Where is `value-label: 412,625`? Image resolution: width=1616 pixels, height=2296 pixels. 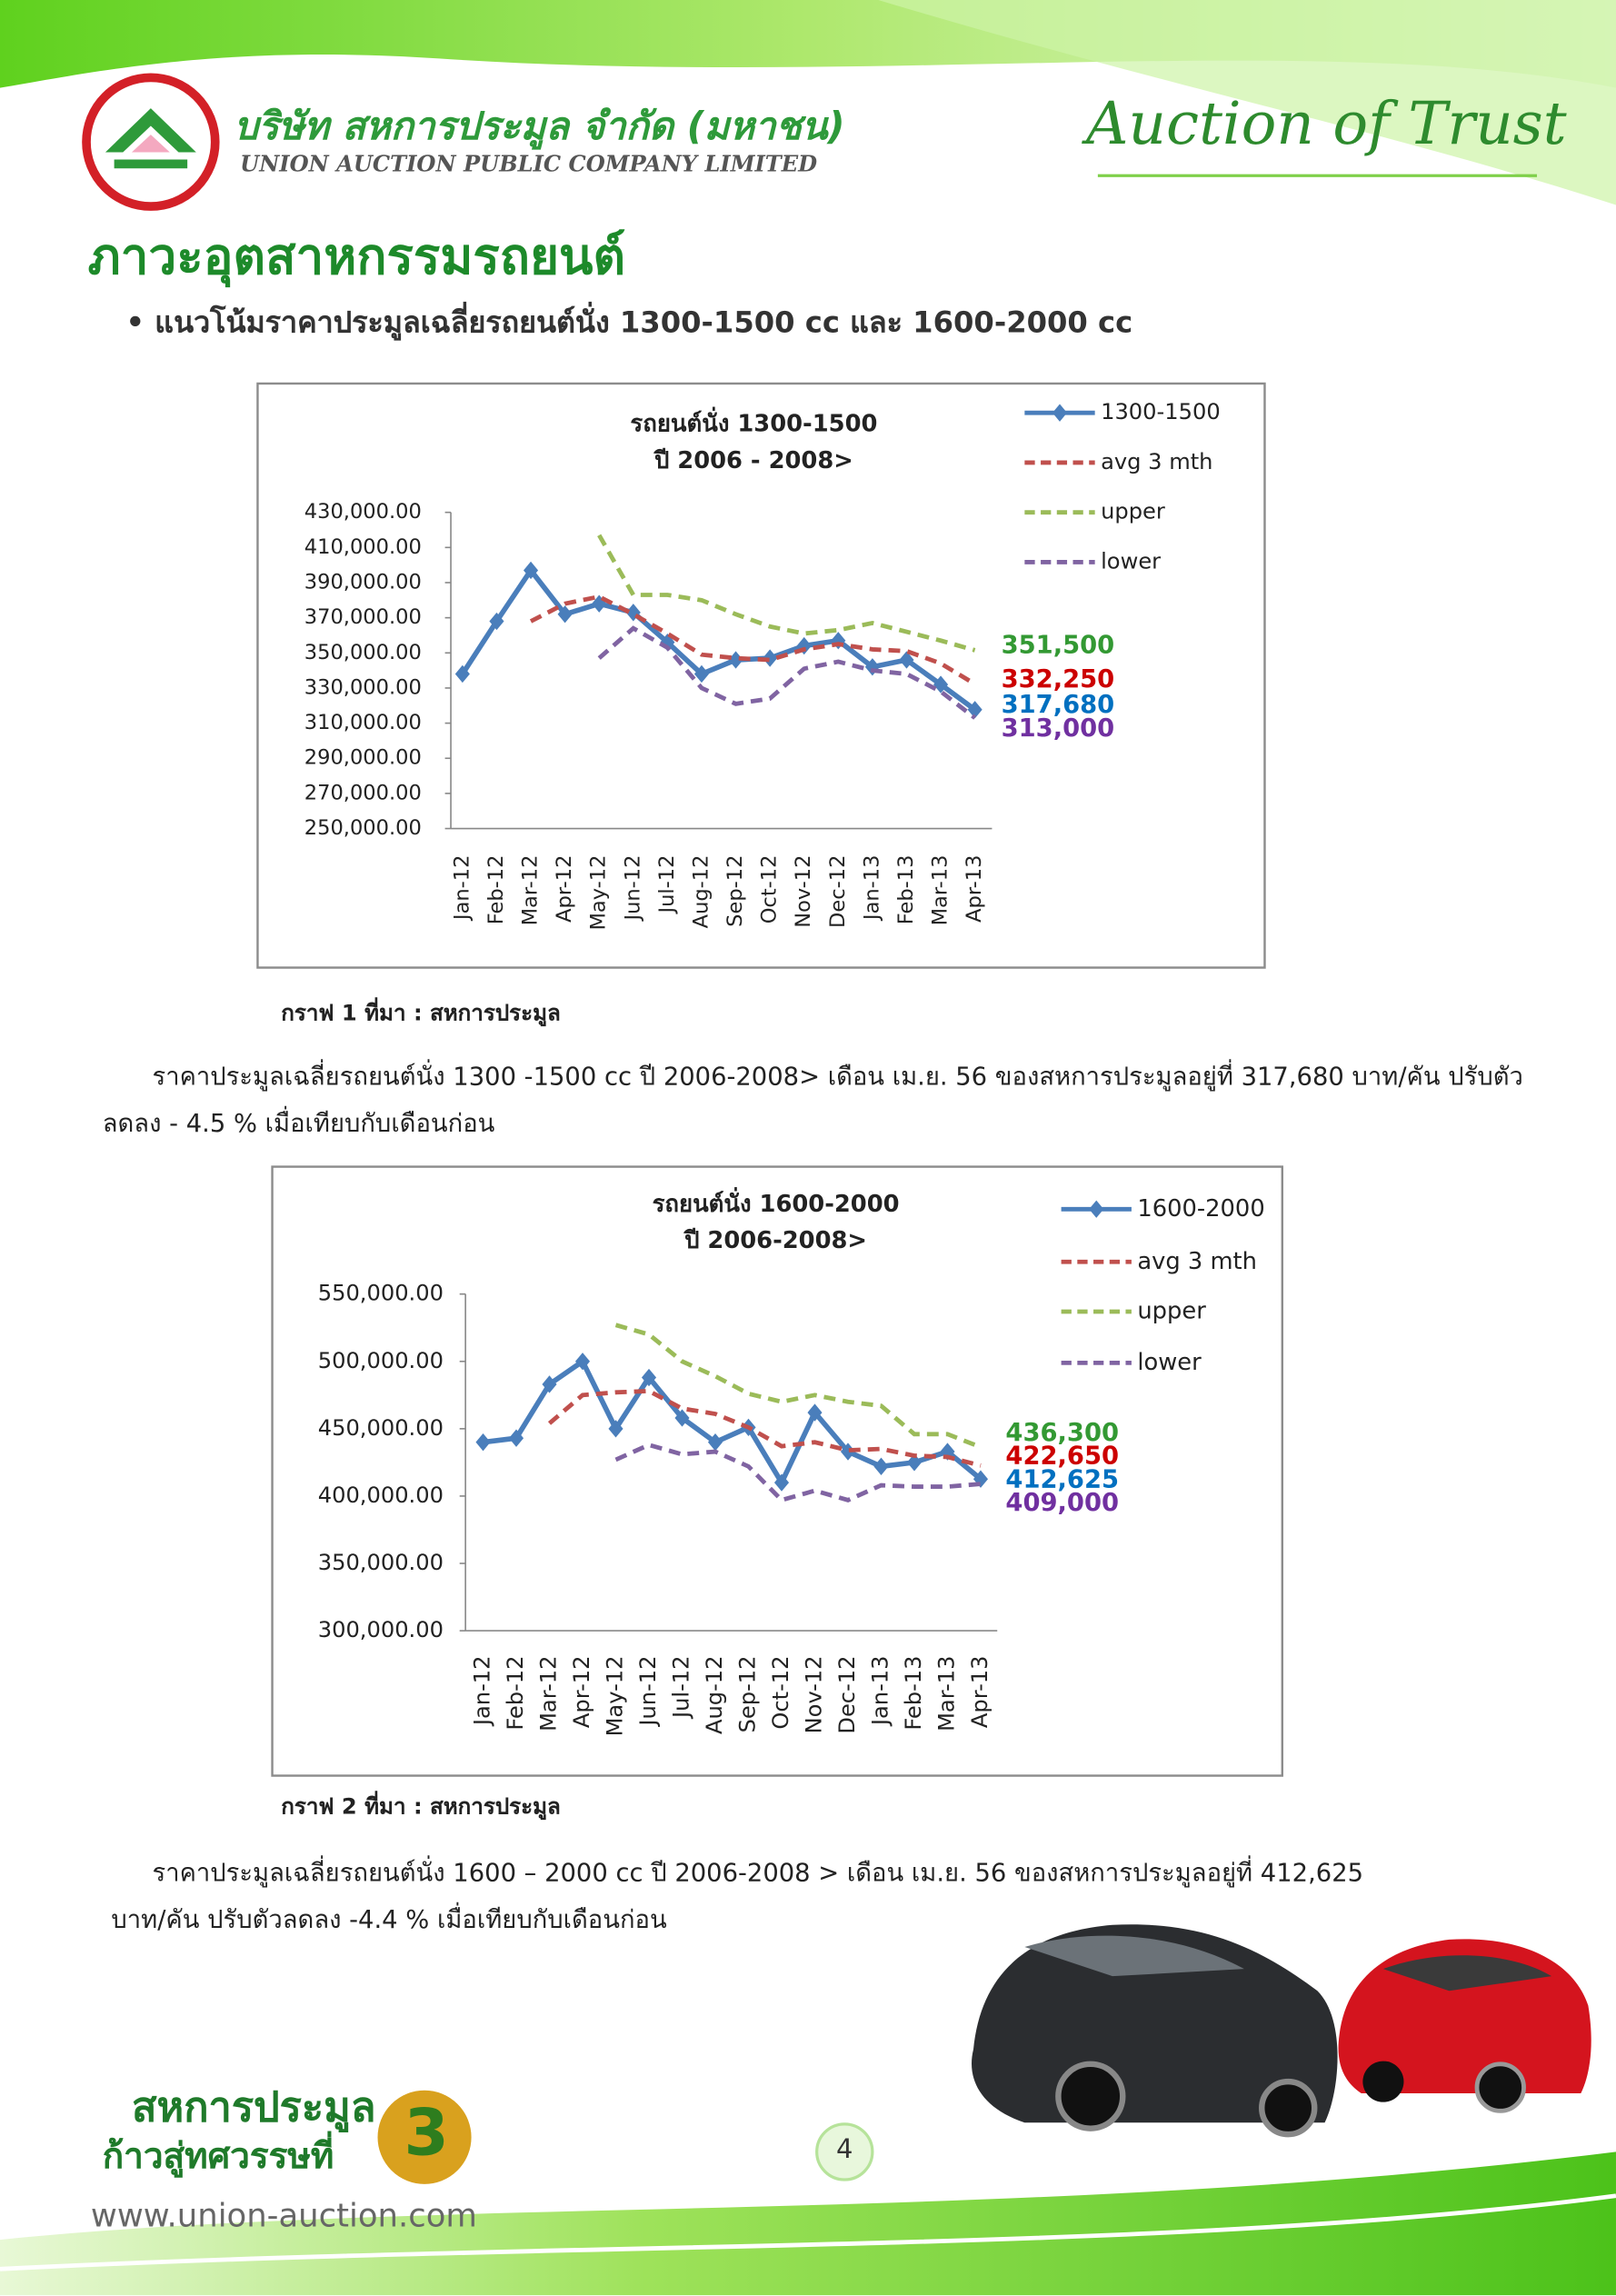 value-label: 412,625 is located at coordinates (1062, 1479).